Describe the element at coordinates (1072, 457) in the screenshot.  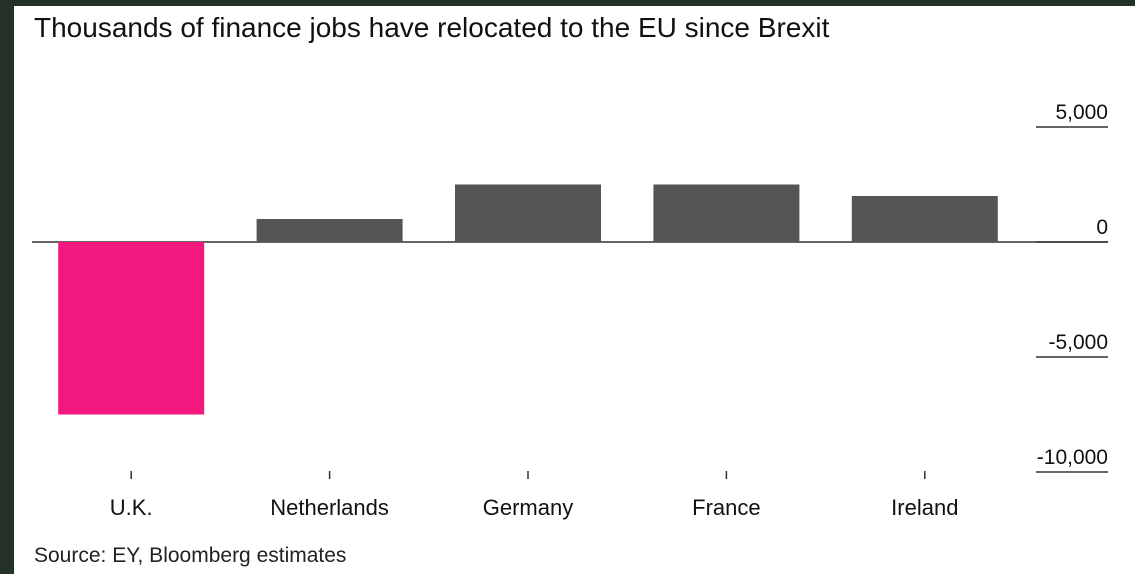
I see `y-tick-label: -10,000` at that location.